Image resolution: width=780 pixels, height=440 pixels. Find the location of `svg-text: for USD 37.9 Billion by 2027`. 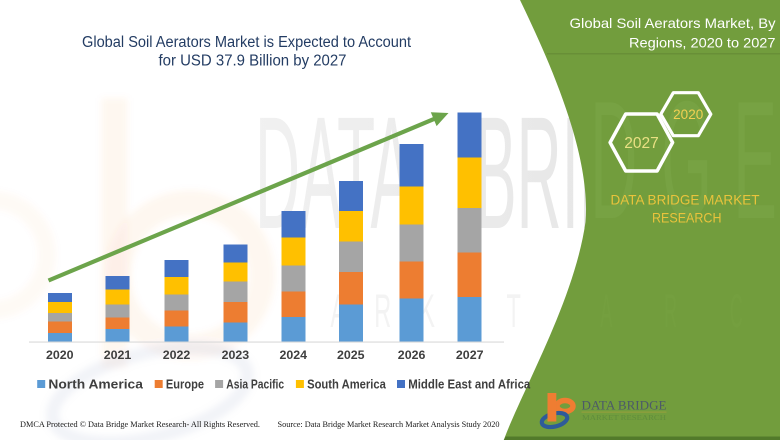

svg-text: for USD 37.9 Billion by 2027 is located at coordinates (253, 61).